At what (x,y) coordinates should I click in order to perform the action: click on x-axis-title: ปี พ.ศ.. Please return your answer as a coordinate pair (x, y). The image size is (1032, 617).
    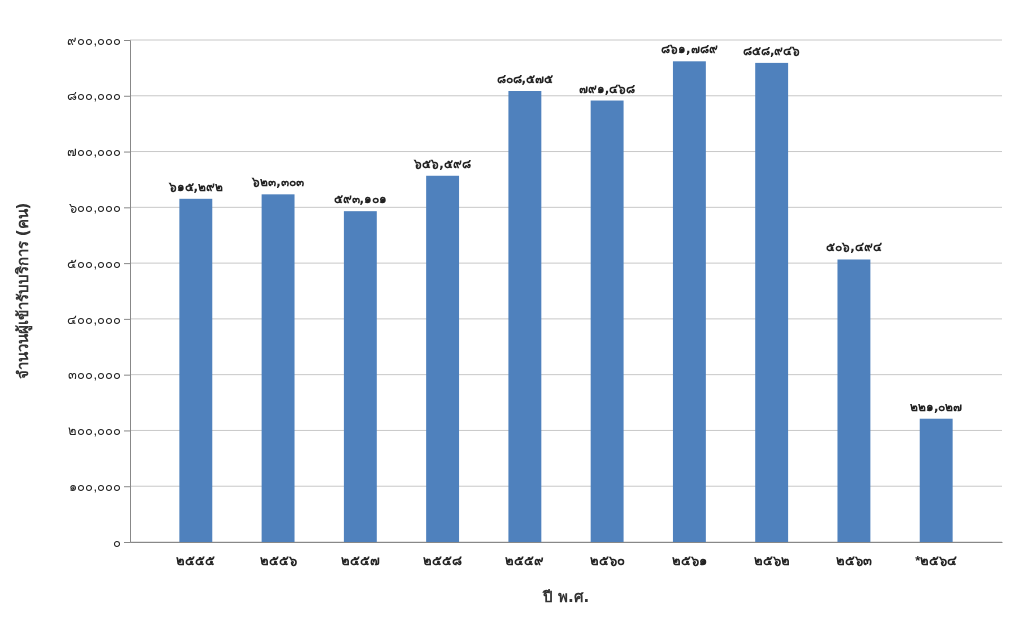
    Looking at the image, I should click on (565, 597).